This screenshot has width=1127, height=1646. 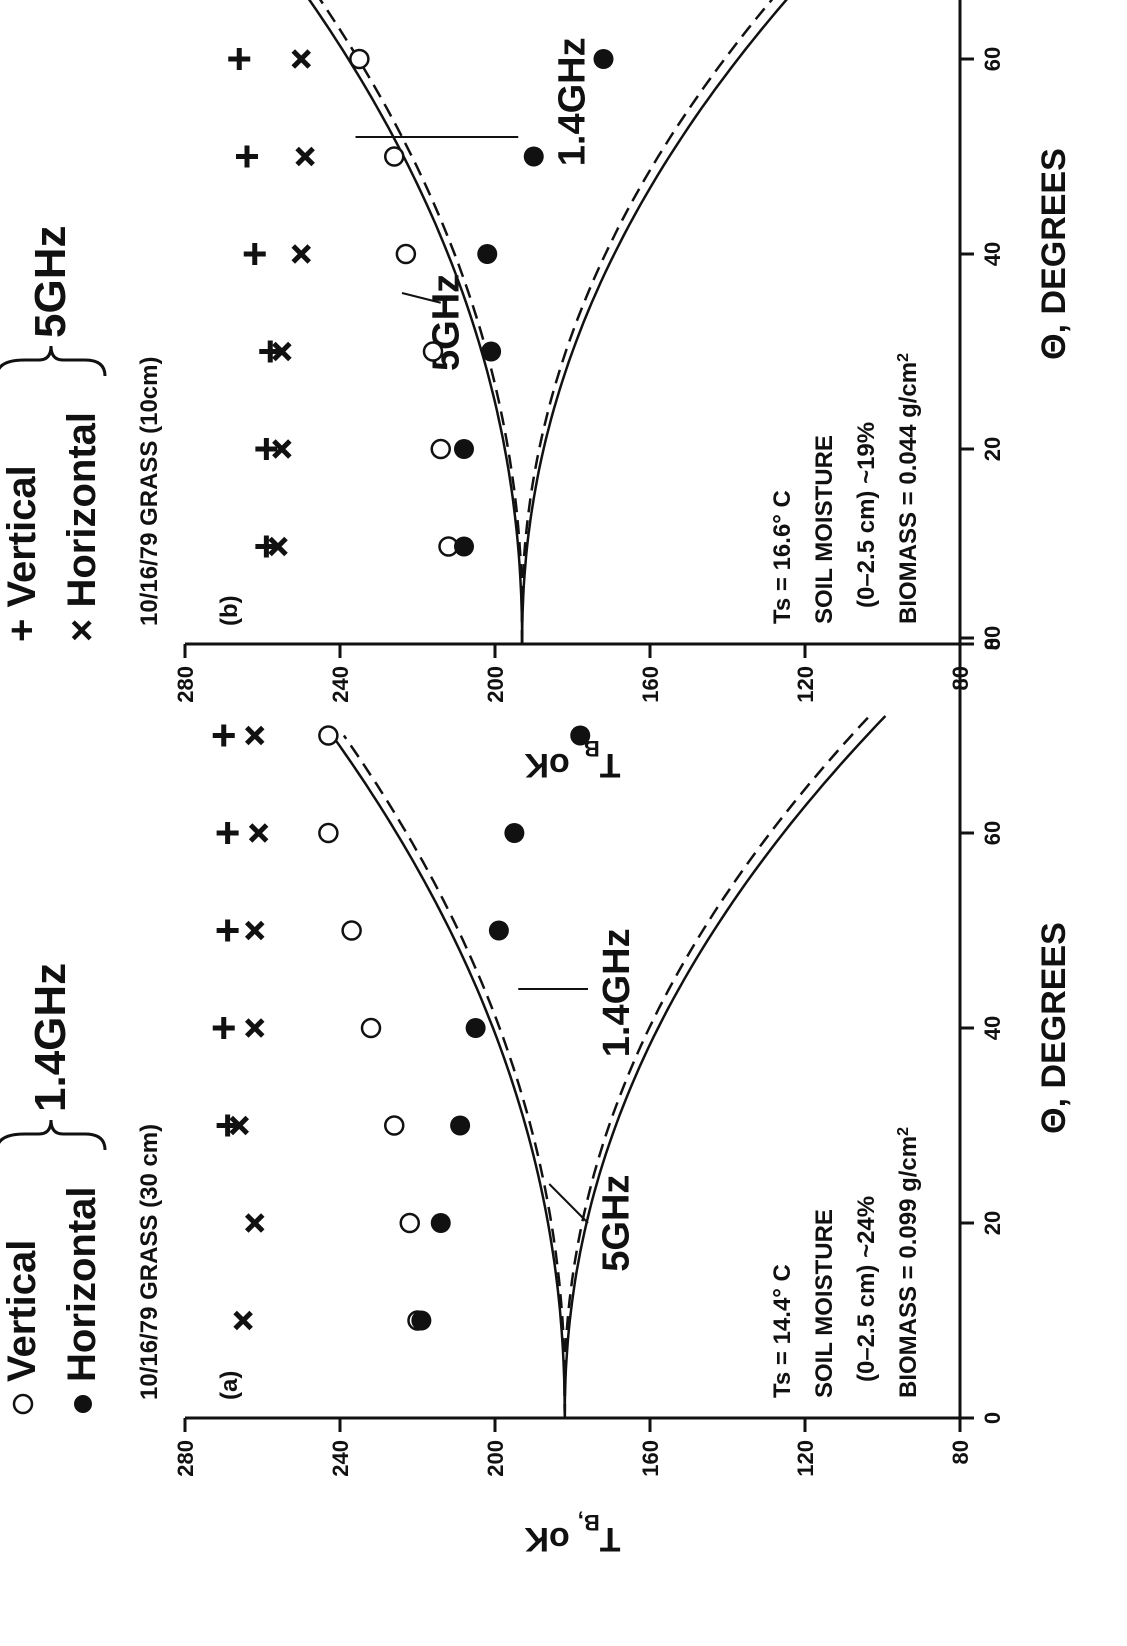 What do you see at coordinates (82, 1284) in the screenshot?
I see `legend-entry-horizontal: Horizontal` at bounding box center [82, 1284].